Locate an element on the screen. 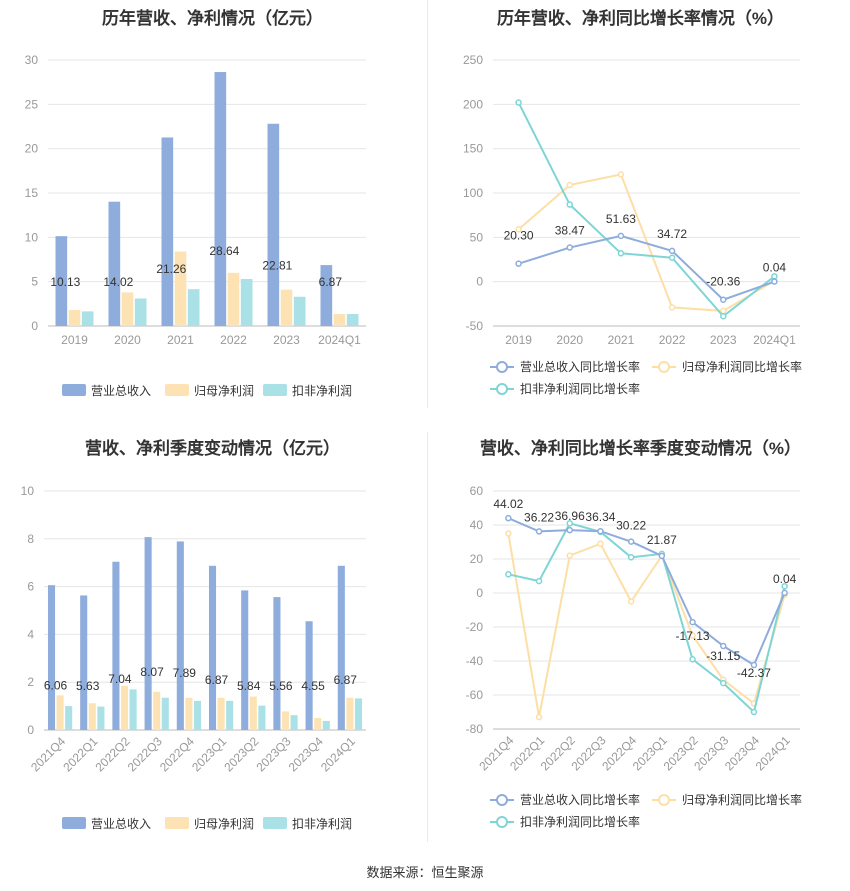 This screenshot has width=850, height=891. y-tick-label: 15 is located at coordinates (32, 193).